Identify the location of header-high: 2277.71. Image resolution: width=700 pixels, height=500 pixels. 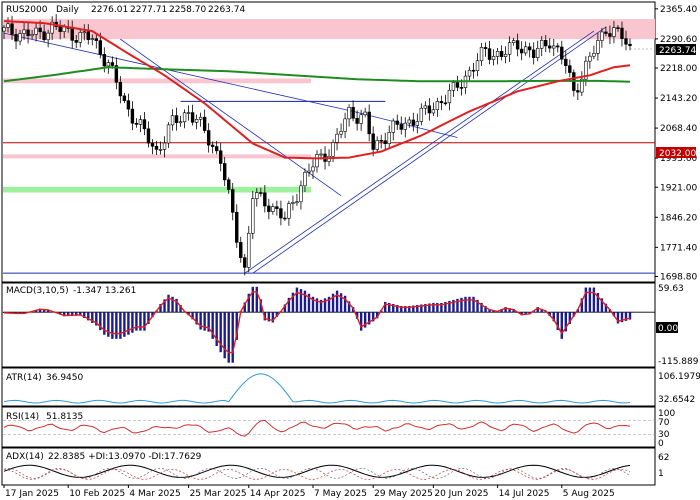
(148, 10).